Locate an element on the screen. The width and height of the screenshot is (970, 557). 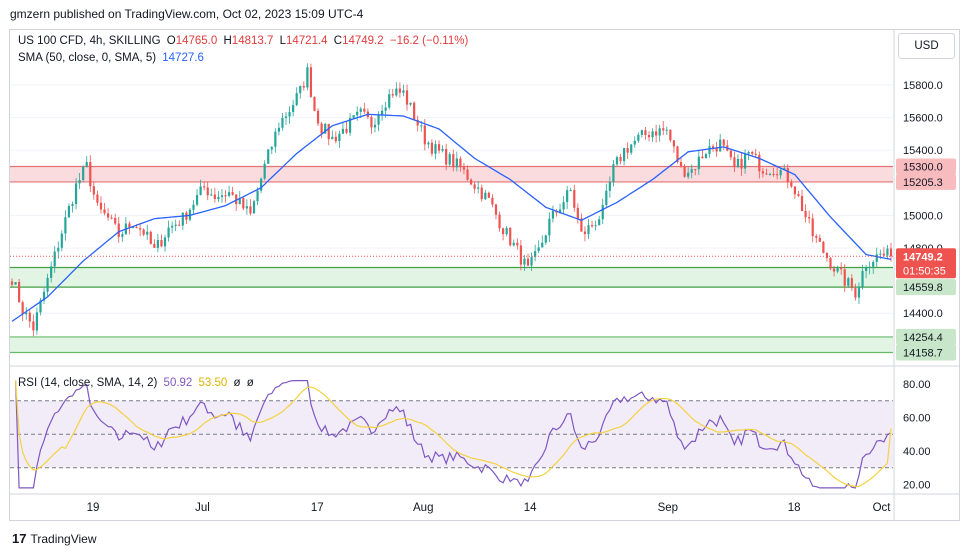
rsi-value: 50.92 is located at coordinates (178, 383).